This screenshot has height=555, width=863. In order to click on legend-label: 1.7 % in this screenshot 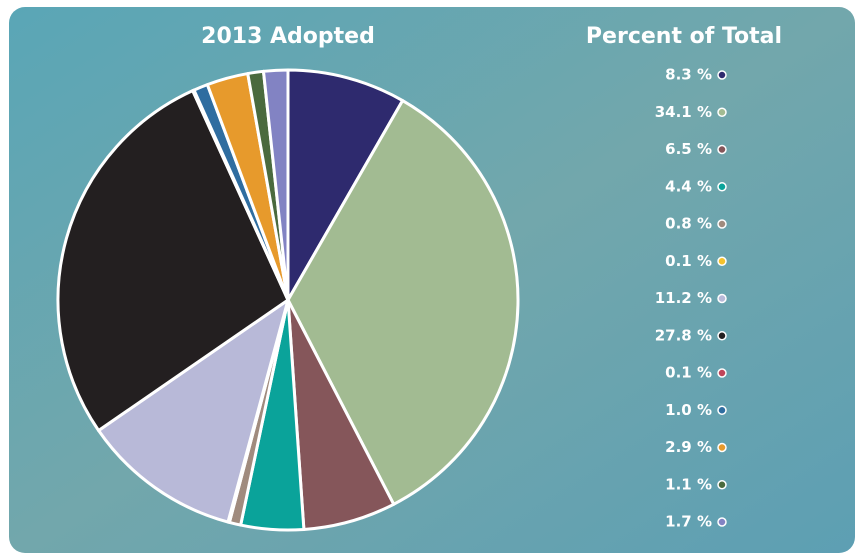, I will do `click(688, 522)`.